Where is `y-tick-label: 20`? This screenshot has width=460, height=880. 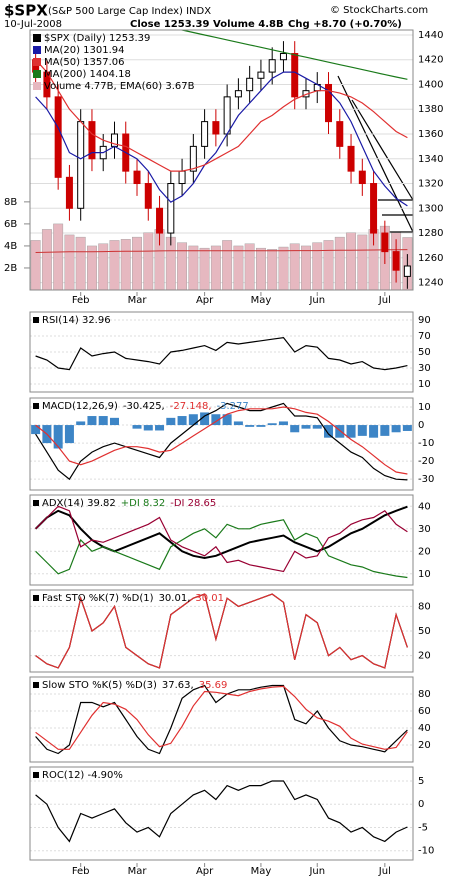
y-tick-label: 20 is located at coordinates (424, 551).